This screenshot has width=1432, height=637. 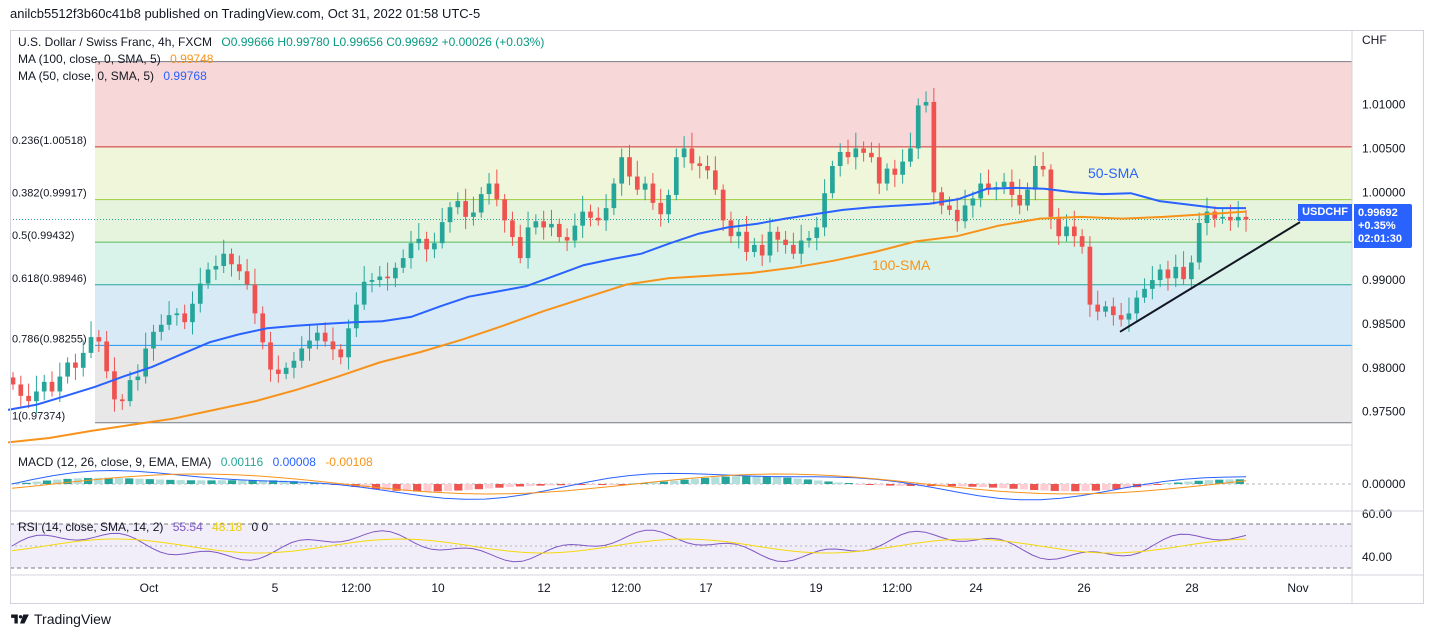 I want to click on legend-rsi-label: RSI (14, close, SMA, 14, 2), so click(x=91, y=527).